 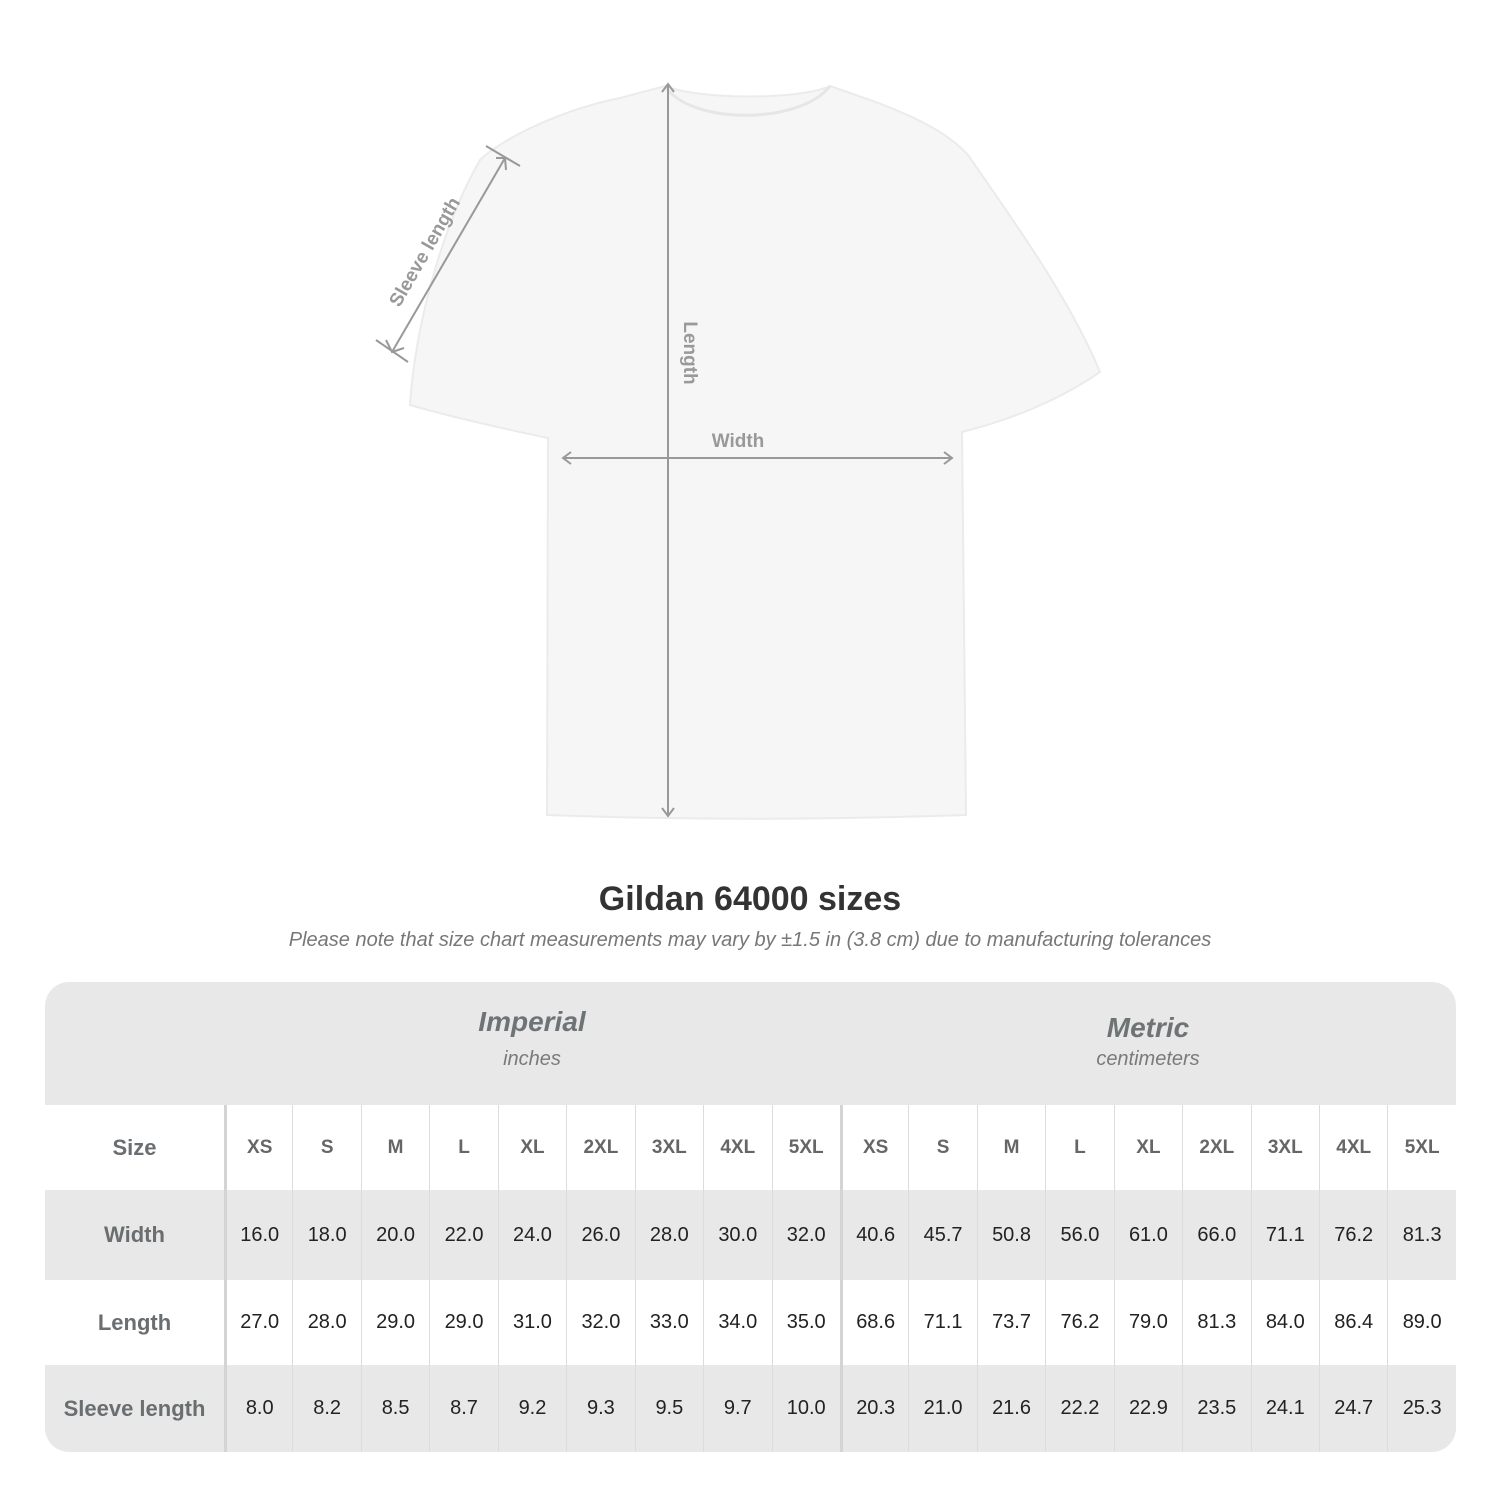 What do you see at coordinates (326, 1408) in the screenshot?
I see `imperial-value-cell: 8.2` at bounding box center [326, 1408].